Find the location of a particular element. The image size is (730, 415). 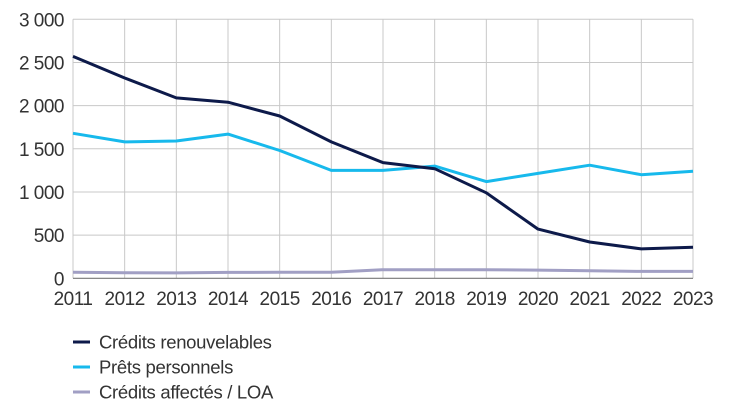

x-tick-label: 2011 is located at coordinates (73, 299).